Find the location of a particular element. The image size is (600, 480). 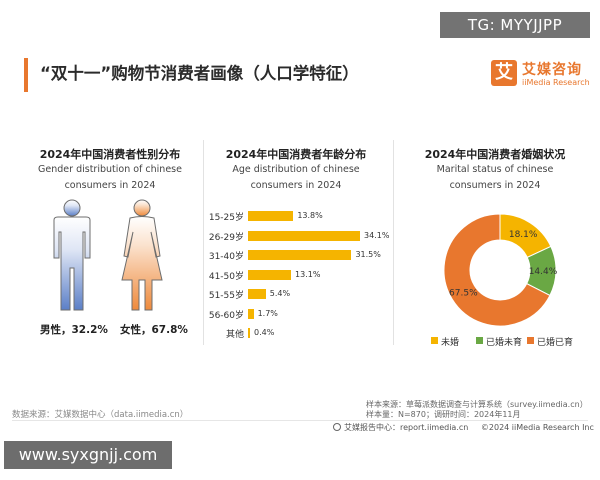

male-figure-icon is located at coordinates (72, 255).